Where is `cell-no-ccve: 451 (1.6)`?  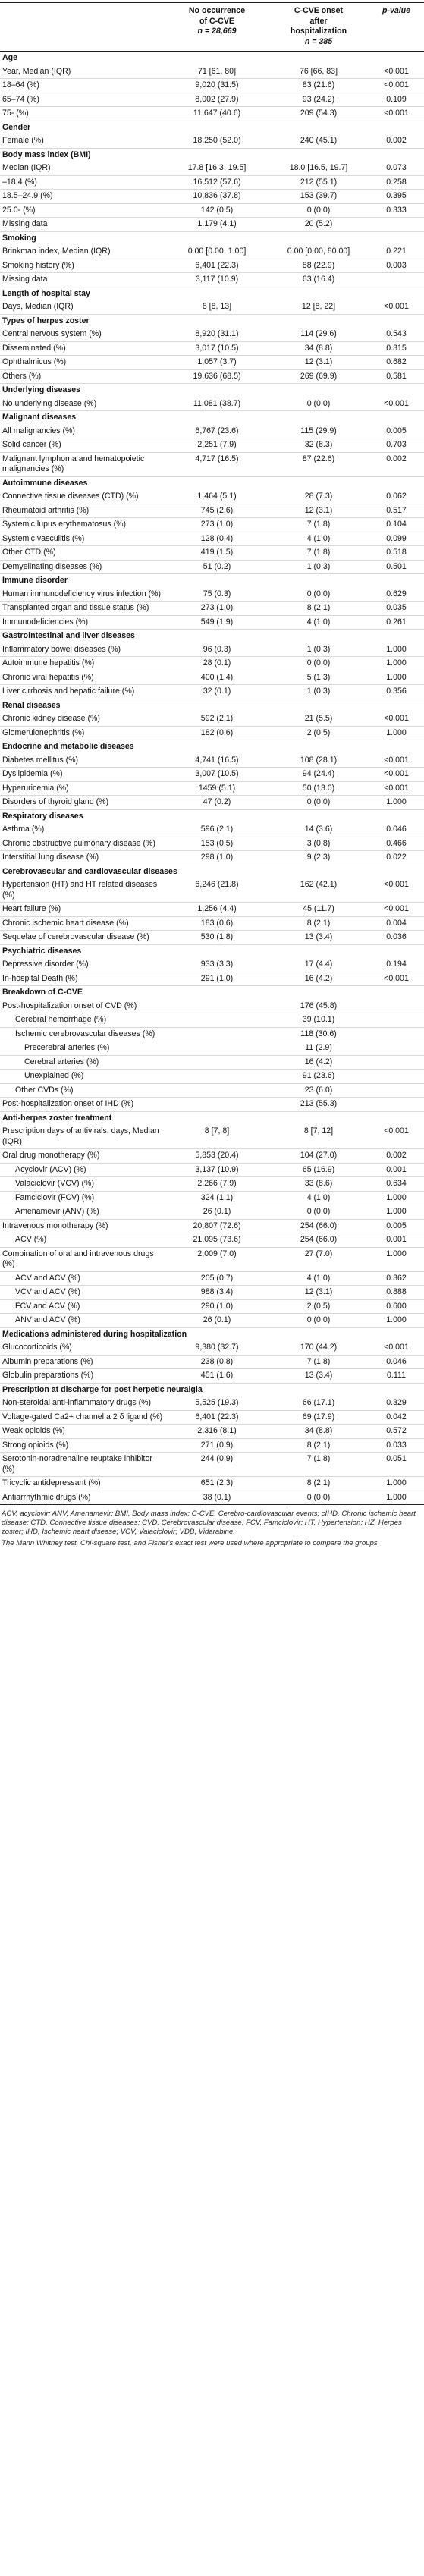
cell-no-ccve: 451 (1.6) is located at coordinates (217, 1376).